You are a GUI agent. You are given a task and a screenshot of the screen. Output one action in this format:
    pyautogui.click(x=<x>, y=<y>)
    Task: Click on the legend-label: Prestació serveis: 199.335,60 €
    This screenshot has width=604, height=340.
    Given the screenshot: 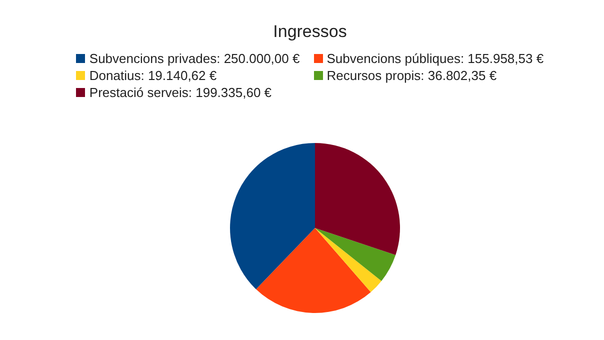 What is the action you would take?
    pyautogui.click(x=180, y=92)
    